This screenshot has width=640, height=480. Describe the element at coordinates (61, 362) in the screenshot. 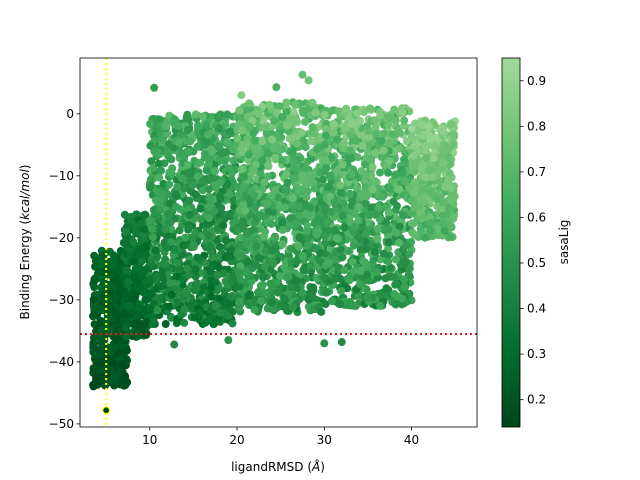

I see `y-tick-label: −40` at that location.